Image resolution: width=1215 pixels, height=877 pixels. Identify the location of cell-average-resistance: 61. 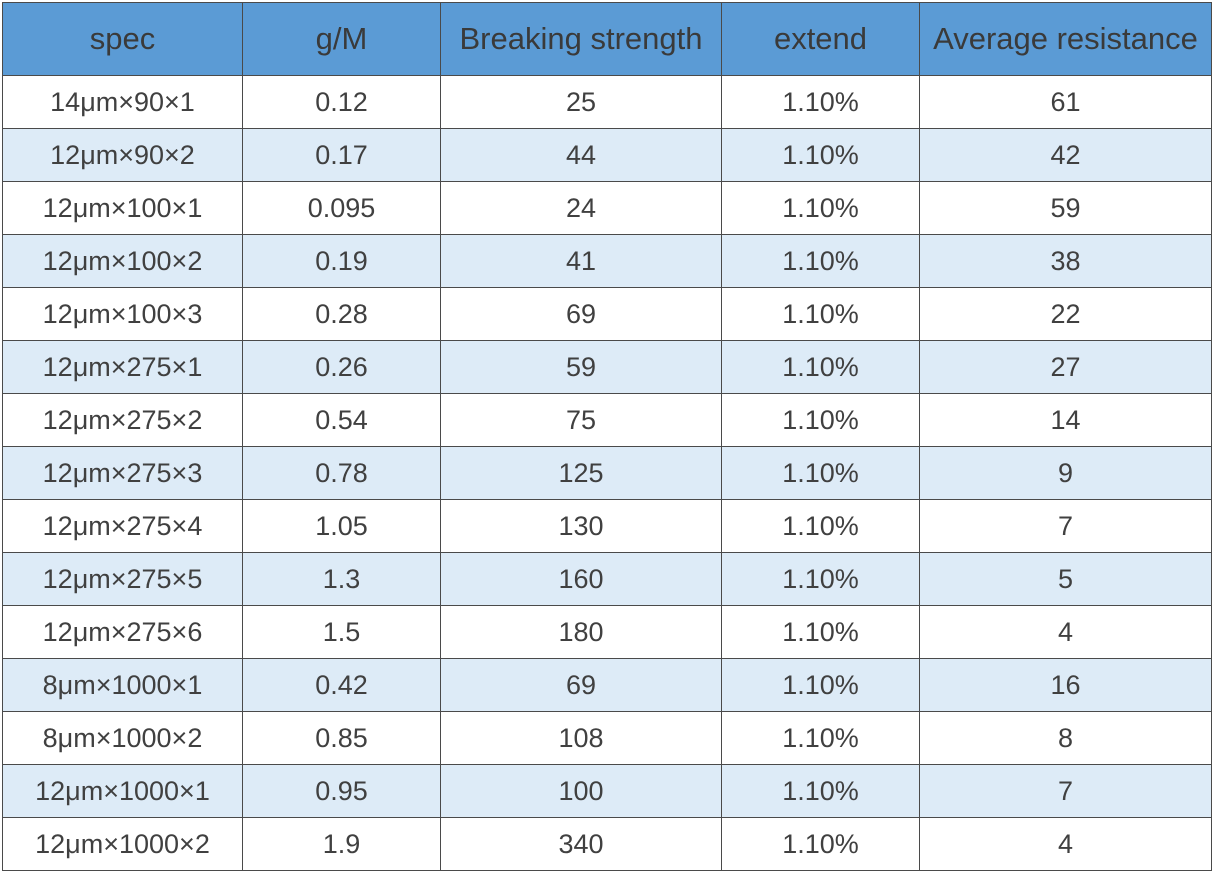
(1065, 102).